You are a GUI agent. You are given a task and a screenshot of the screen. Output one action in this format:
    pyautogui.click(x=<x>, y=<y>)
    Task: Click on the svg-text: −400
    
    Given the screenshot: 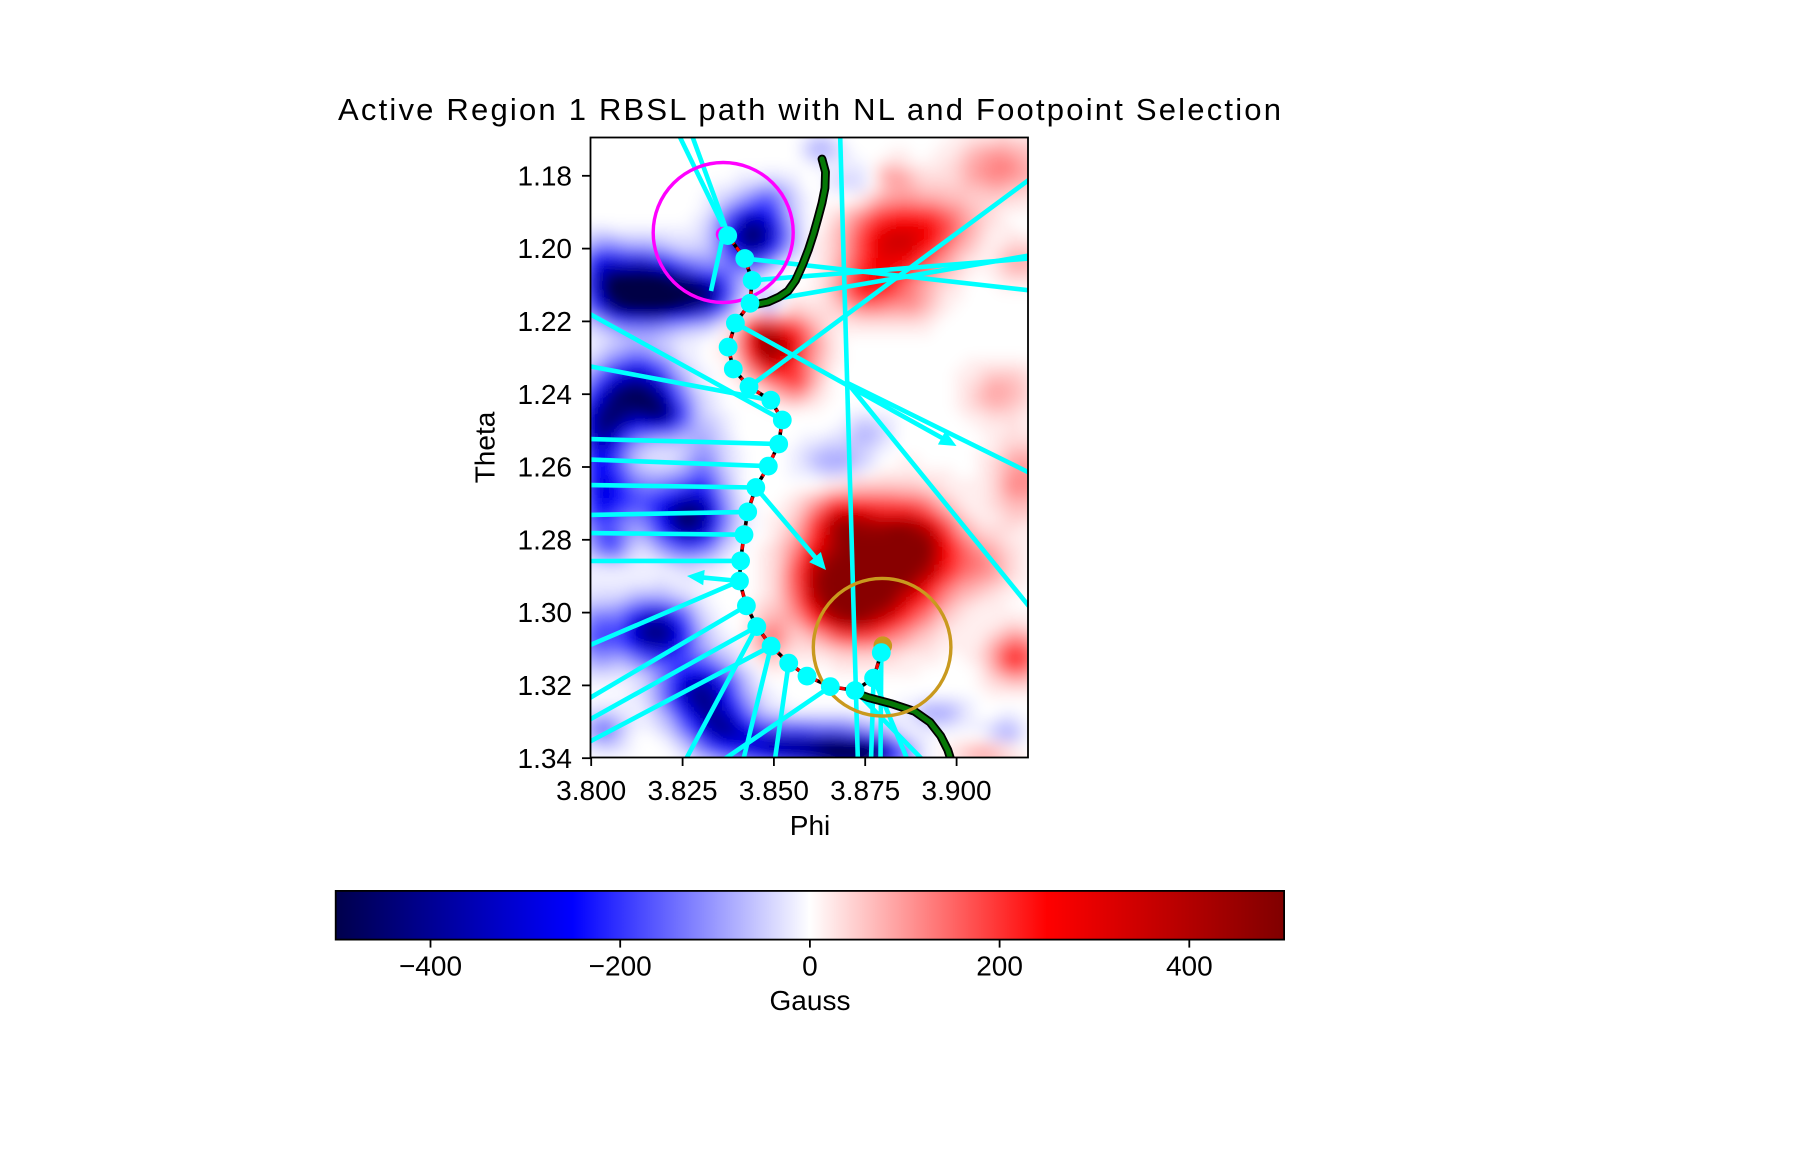 What is the action you would take?
    pyautogui.click(x=430, y=966)
    